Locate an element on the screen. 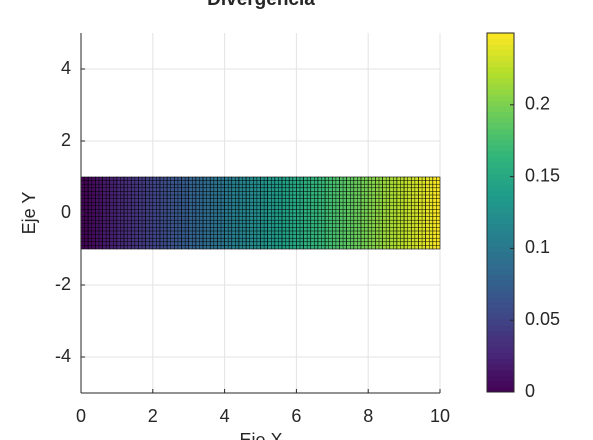  y-tick-label: -4 is located at coordinates (63, 356).